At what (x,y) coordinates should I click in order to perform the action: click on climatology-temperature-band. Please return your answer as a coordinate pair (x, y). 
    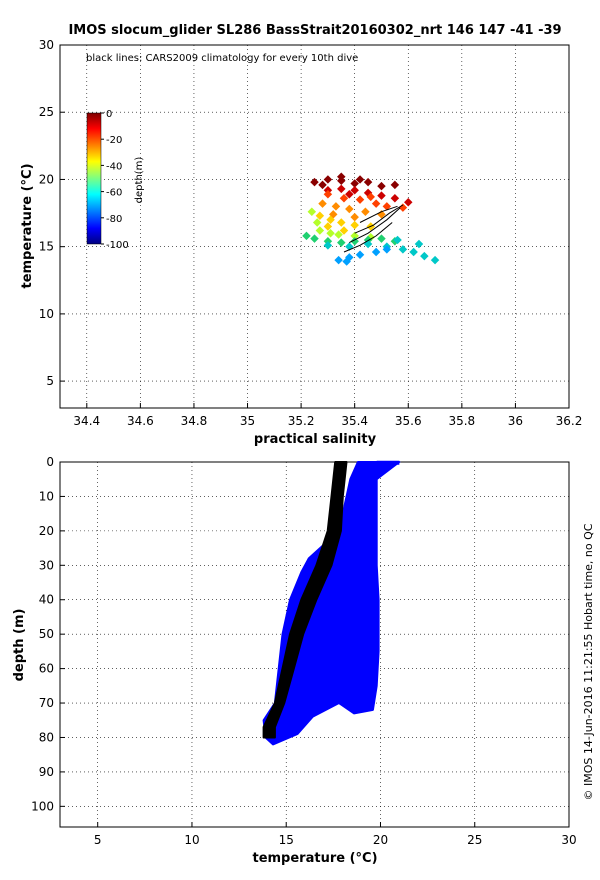
    Looking at the image, I should click on (305, 600).